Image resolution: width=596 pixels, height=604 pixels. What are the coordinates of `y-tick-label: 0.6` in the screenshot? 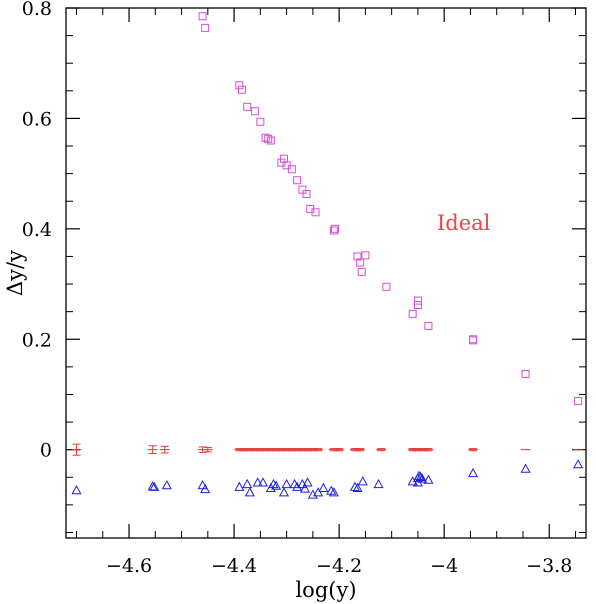 It's located at (37, 119).